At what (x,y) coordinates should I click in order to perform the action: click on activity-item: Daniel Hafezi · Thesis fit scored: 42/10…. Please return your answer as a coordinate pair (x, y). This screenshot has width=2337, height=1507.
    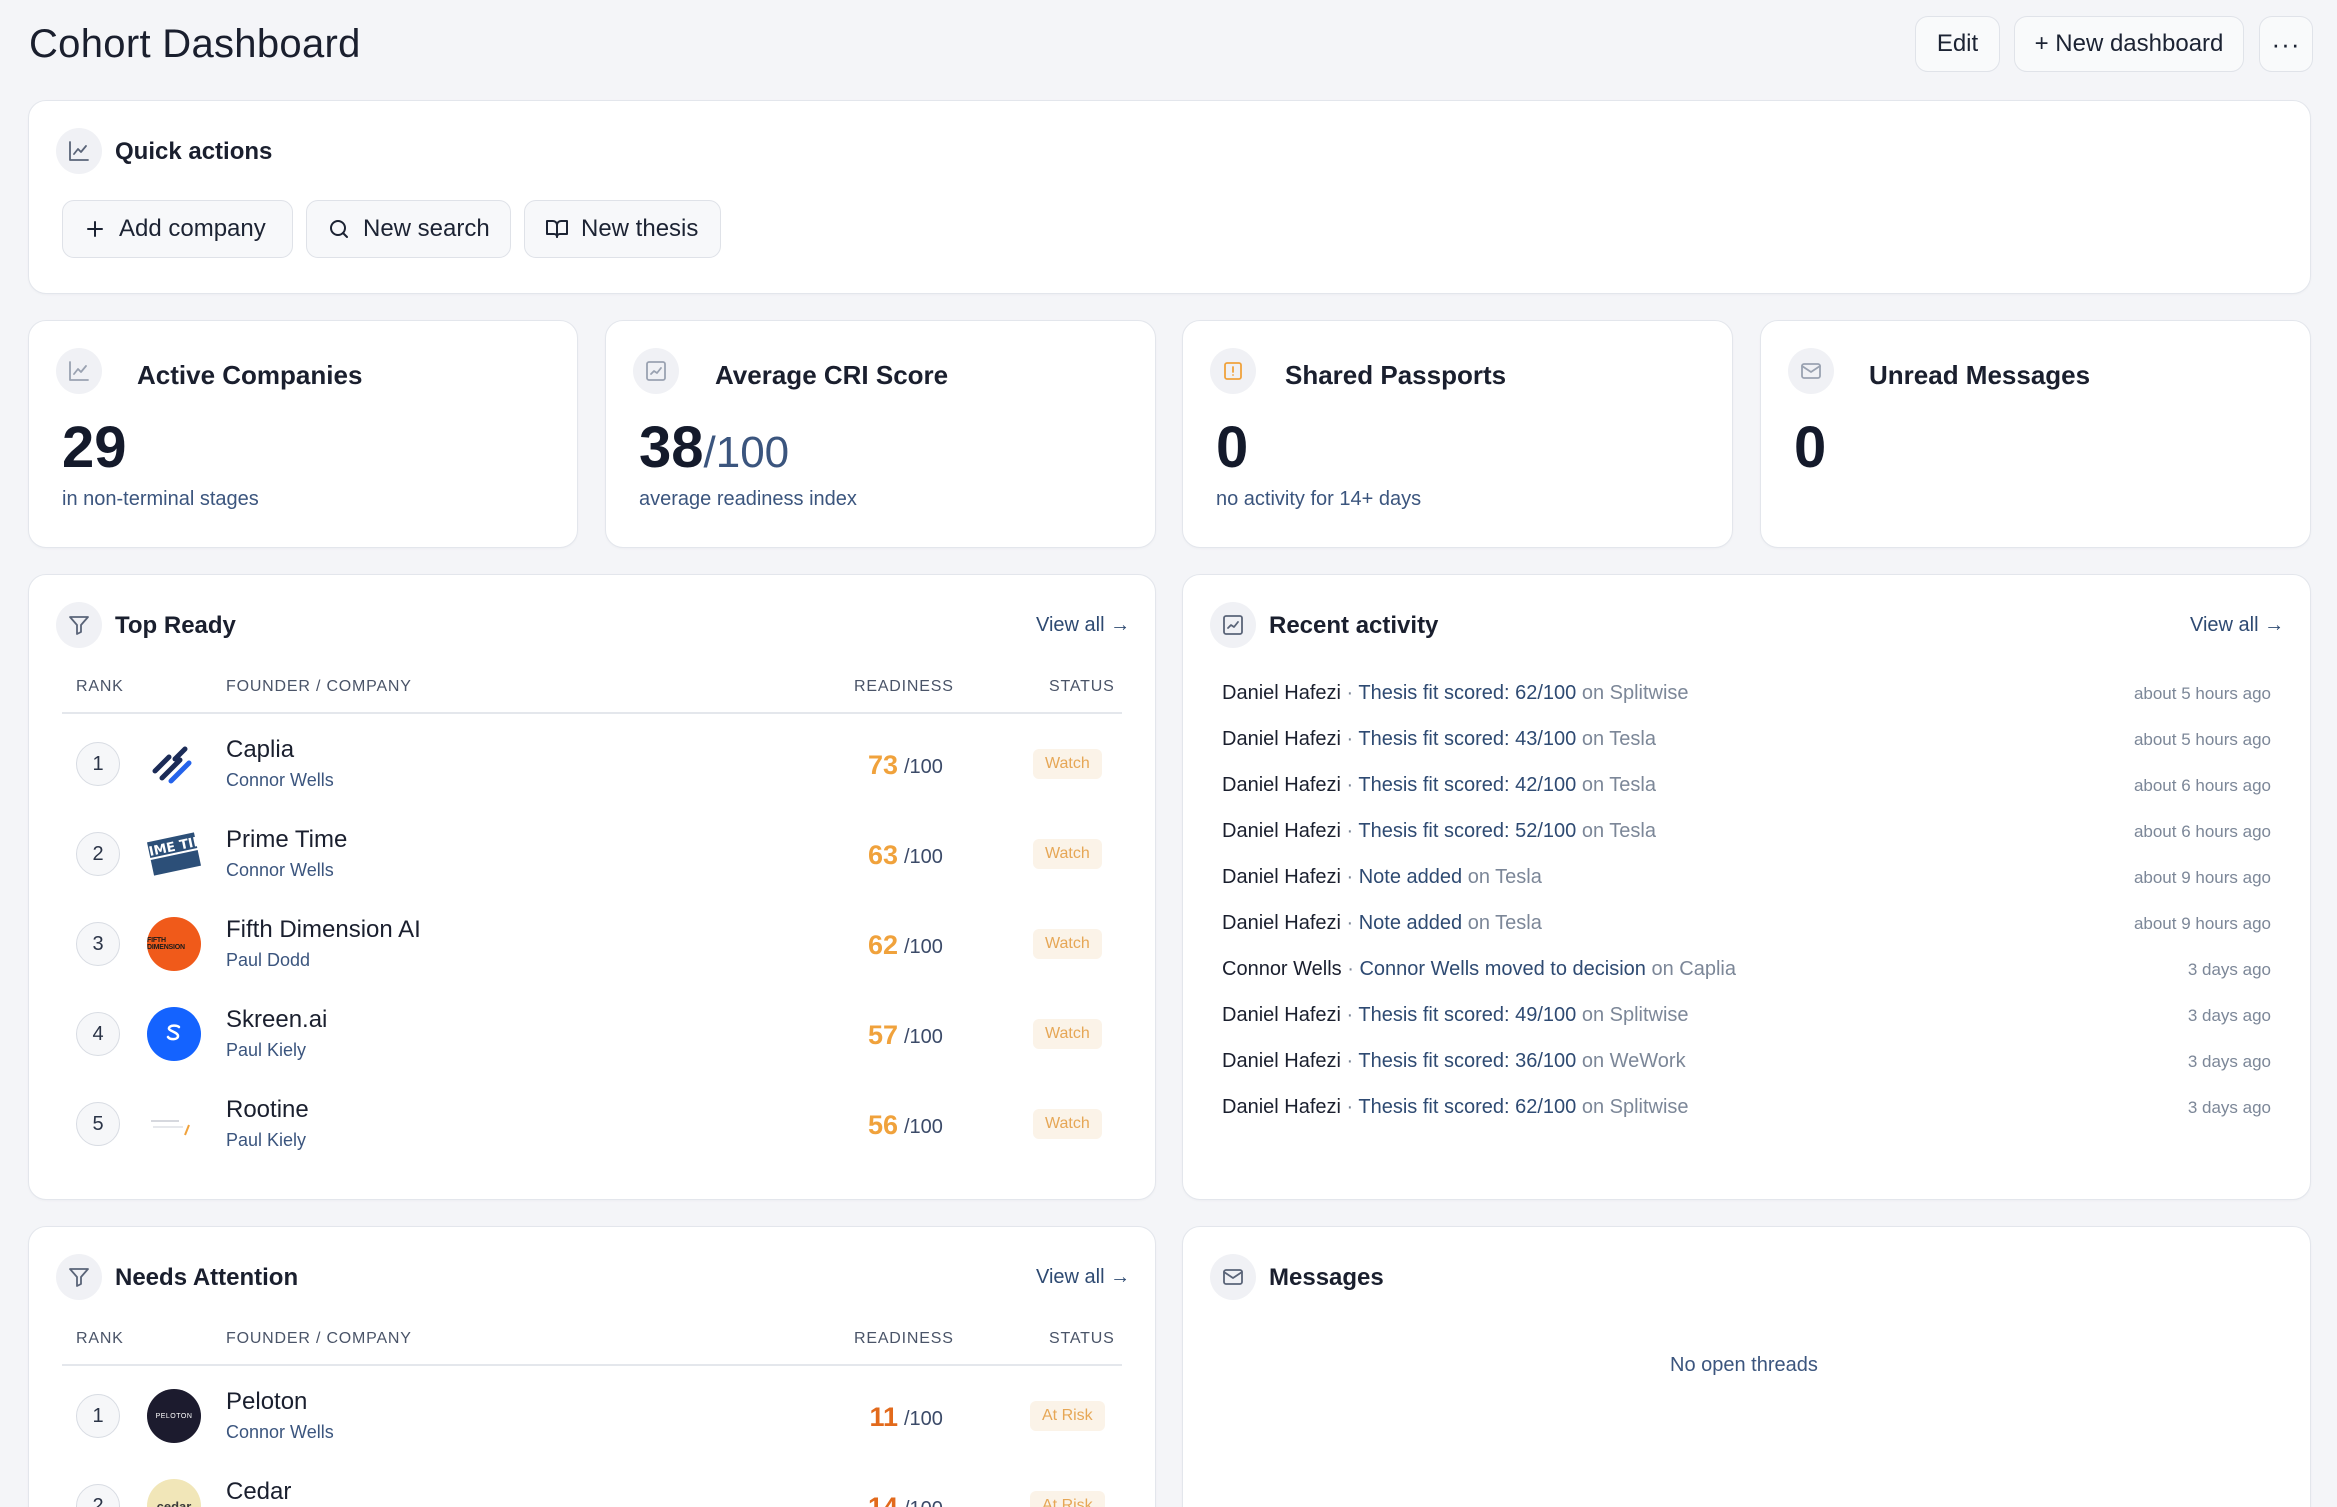
    Looking at the image, I should click on (1439, 785).